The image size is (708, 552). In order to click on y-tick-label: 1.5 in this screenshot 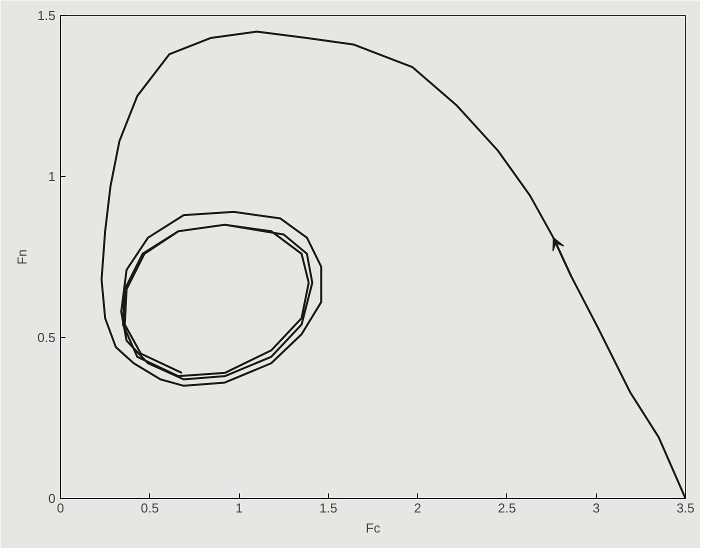, I will do `click(46, 15)`.